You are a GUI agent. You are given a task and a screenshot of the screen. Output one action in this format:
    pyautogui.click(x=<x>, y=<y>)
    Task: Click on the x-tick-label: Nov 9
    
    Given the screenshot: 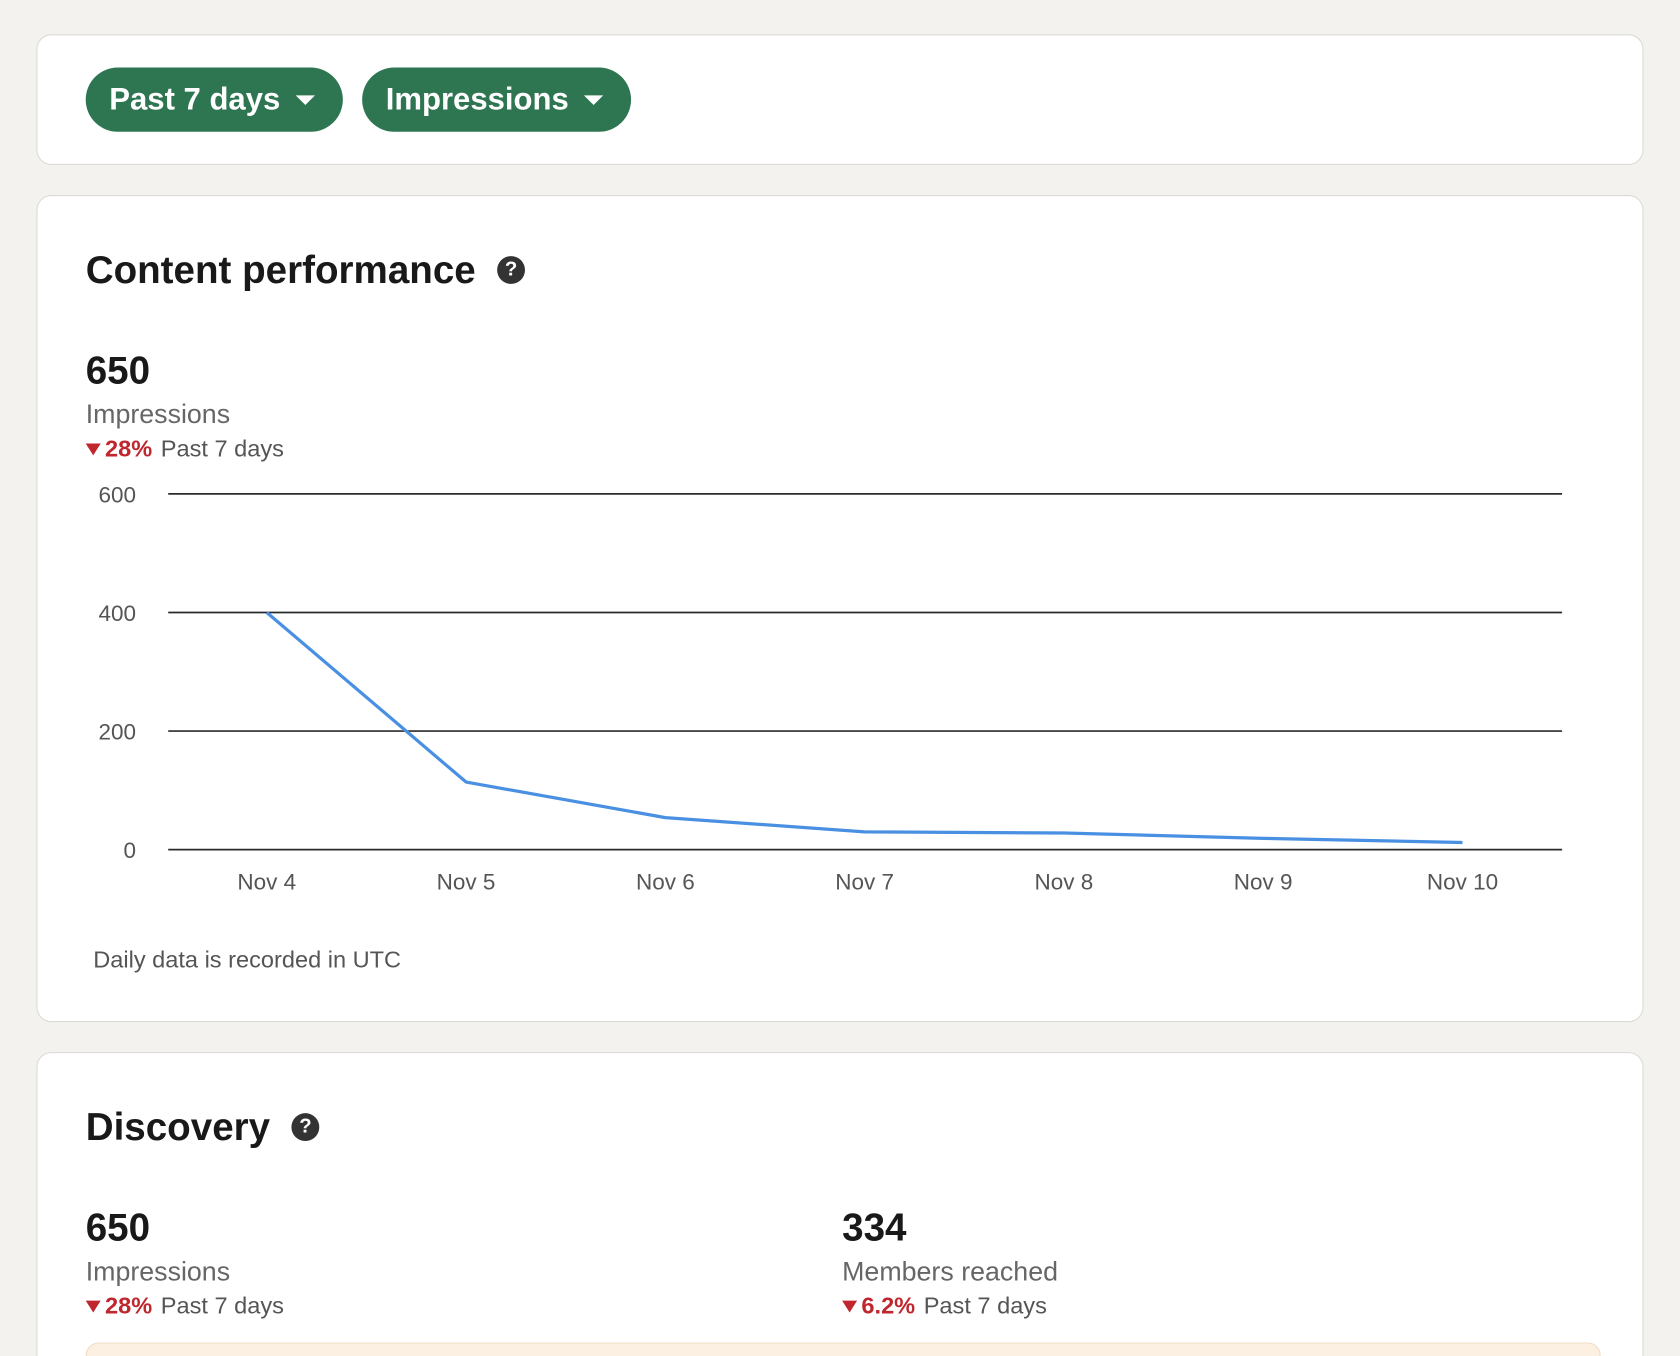 What is the action you would take?
    pyautogui.click(x=1263, y=881)
    